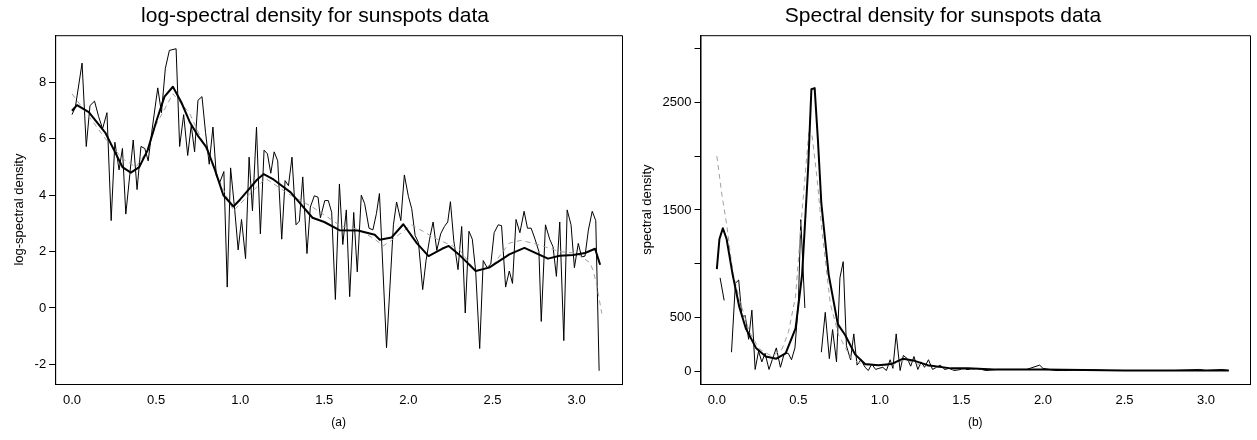 The image size is (1257, 440). I want to click on y-axis-title: spectral density, so click(647, 209).